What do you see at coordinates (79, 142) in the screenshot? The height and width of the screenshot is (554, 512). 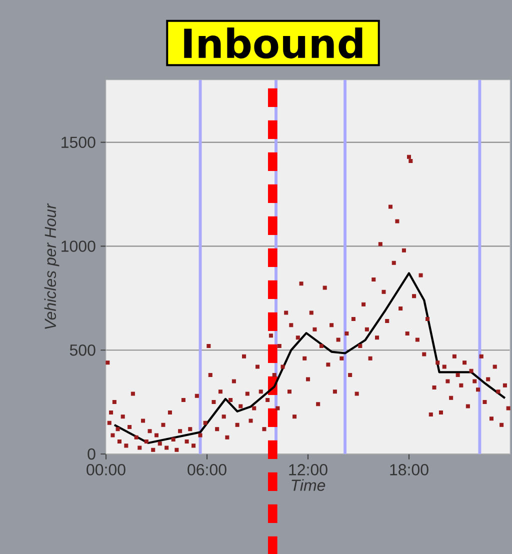 I see `y-tick-label: 1500` at bounding box center [79, 142].